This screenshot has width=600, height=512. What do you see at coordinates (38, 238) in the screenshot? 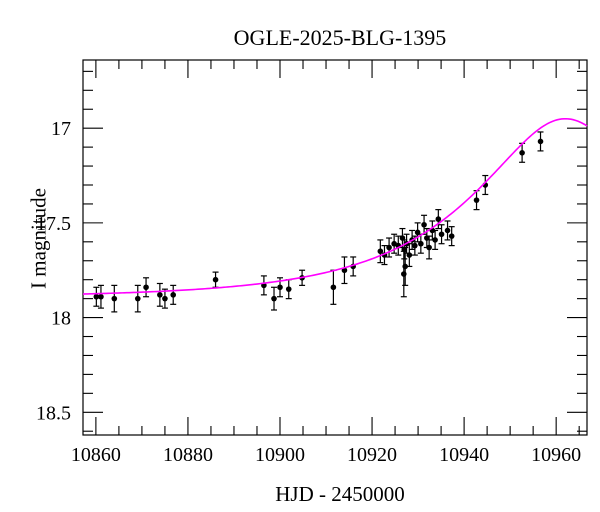
I see `y-axis-label: I magnitude` at bounding box center [38, 238].